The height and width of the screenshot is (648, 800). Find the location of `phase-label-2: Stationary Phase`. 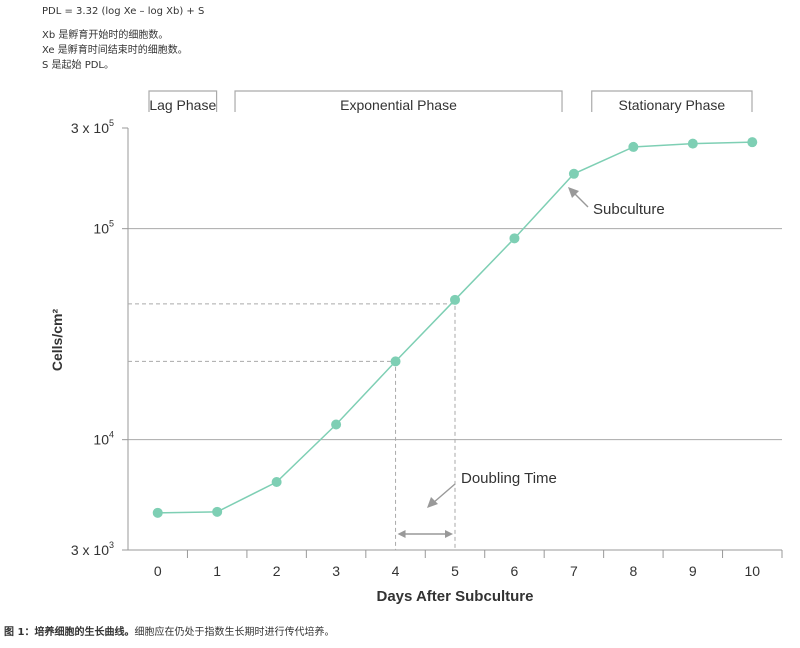

phase-label-2: Stationary Phase is located at coordinates (672, 105).